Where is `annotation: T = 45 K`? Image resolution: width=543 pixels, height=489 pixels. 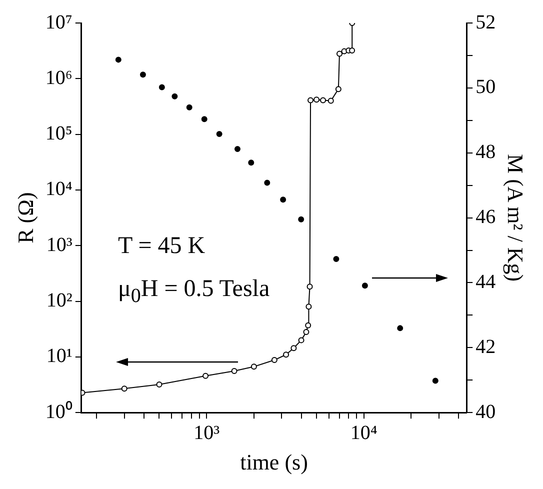 annotation: T = 45 K is located at coordinates (162, 246).